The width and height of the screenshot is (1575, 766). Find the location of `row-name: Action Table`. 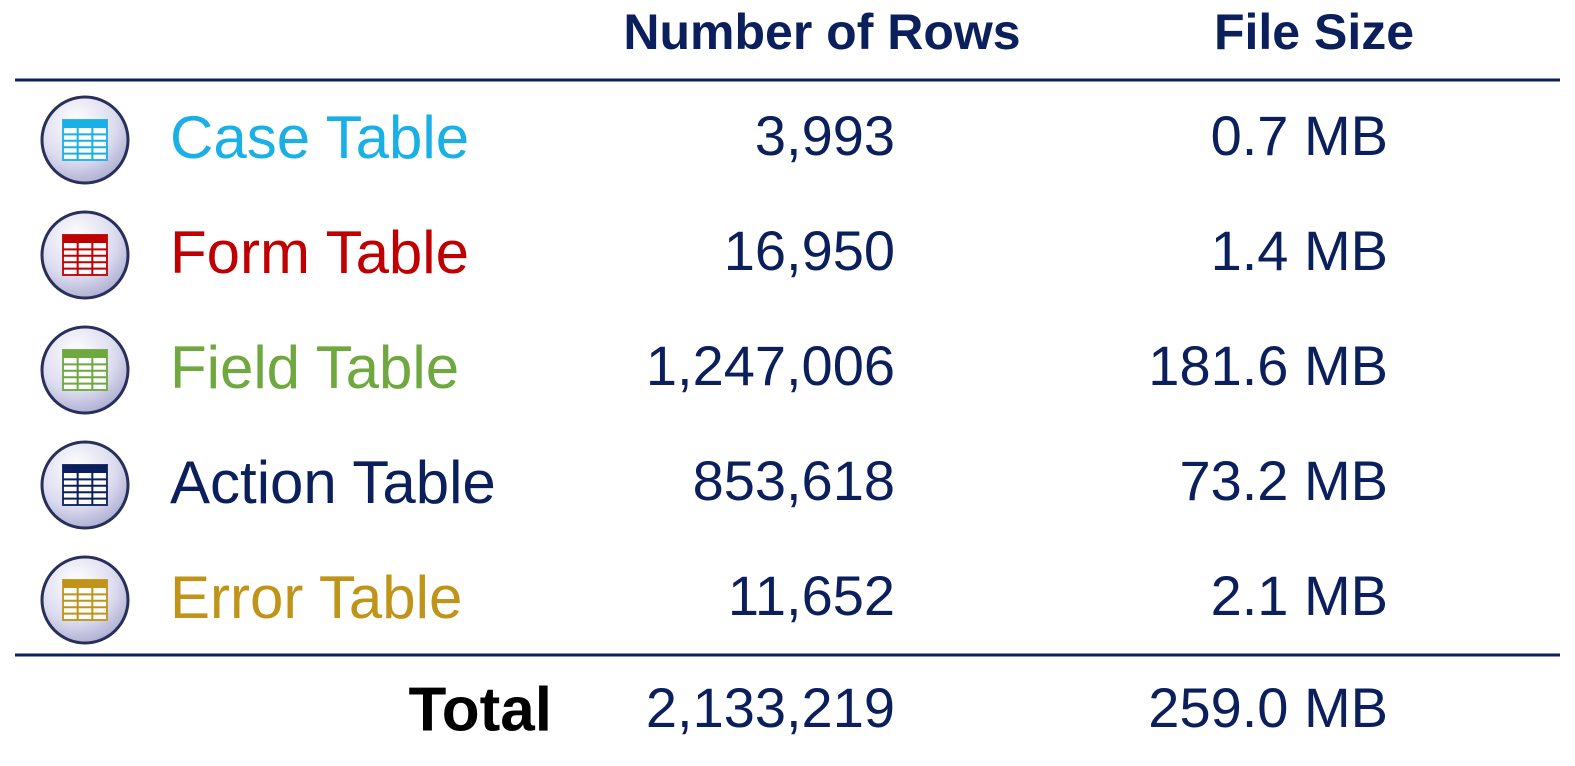

row-name: Action Table is located at coordinates (333, 482).